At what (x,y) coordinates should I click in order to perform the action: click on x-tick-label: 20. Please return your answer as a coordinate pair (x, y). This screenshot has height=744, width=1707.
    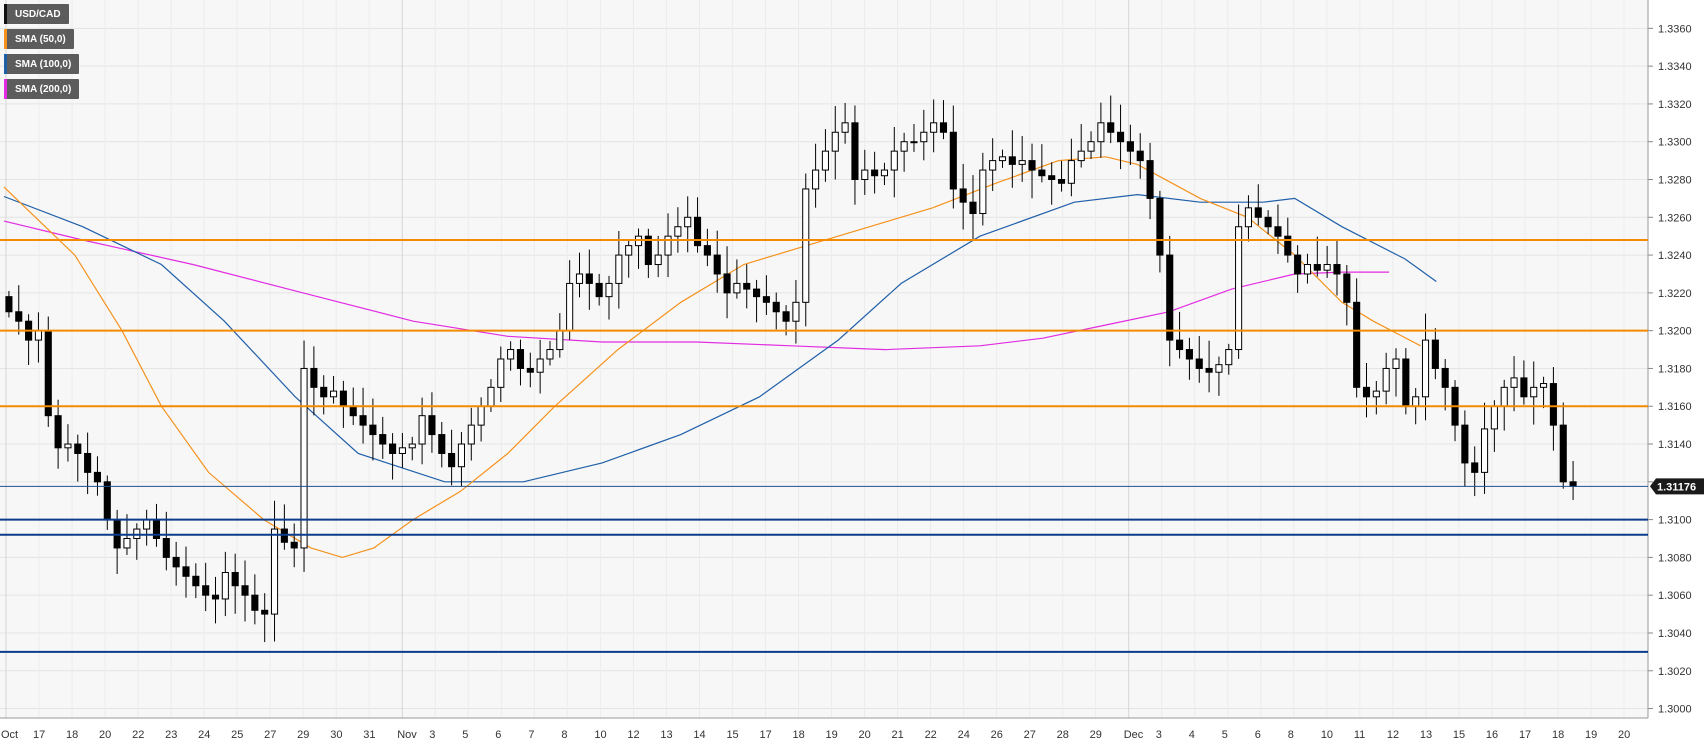
    Looking at the image, I should click on (865, 735).